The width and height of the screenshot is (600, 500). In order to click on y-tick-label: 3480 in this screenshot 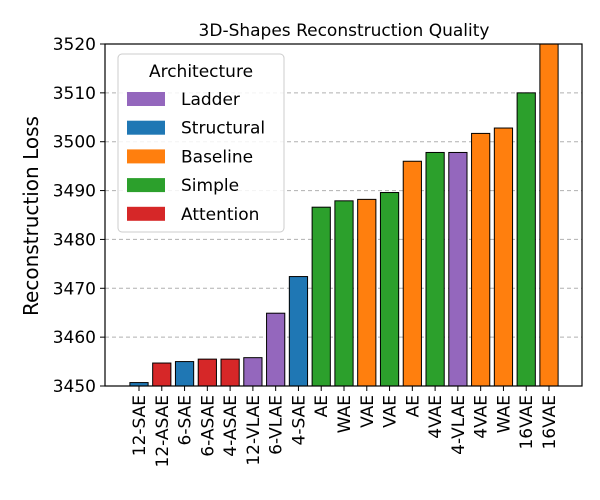, I will do `click(74, 240)`.